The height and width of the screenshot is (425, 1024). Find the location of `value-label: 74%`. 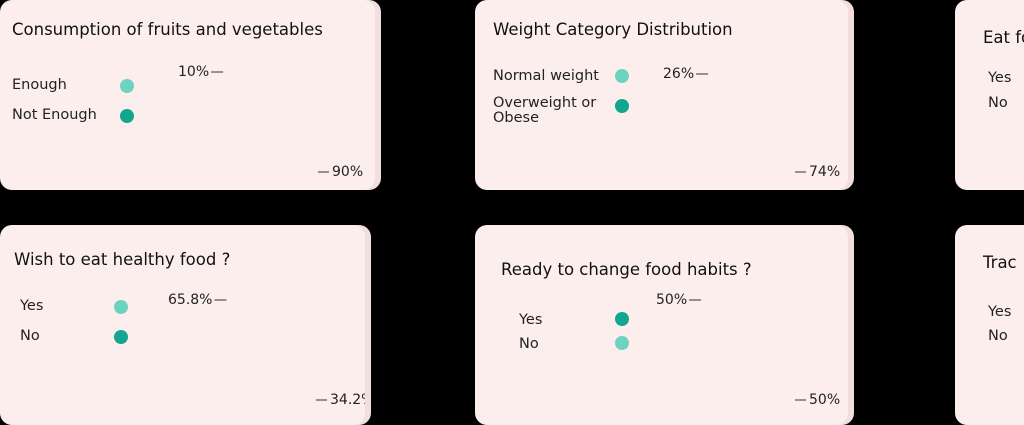

value-label: 74% is located at coordinates (824, 172).